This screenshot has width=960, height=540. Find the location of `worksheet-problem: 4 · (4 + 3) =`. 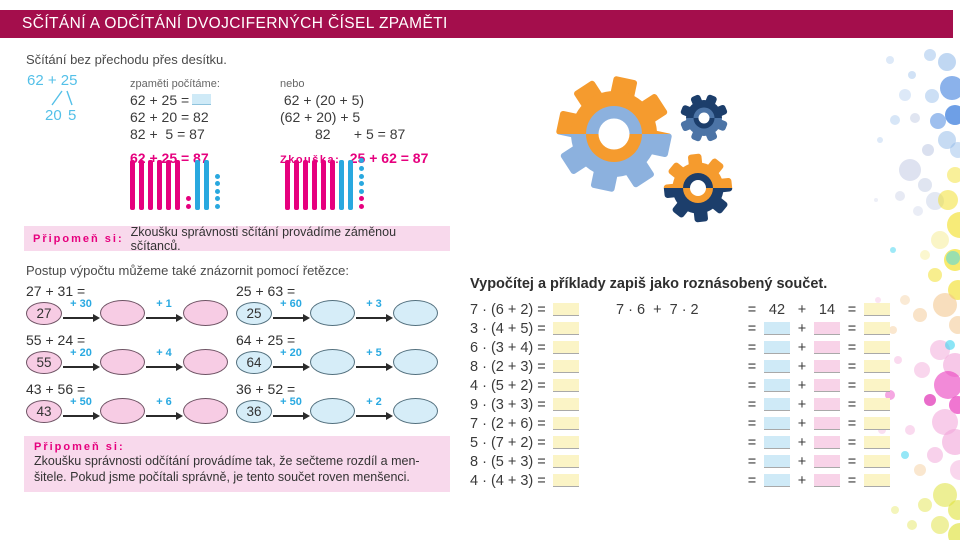

worksheet-problem: 4 · (4 + 3) = is located at coordinates (508, 480).